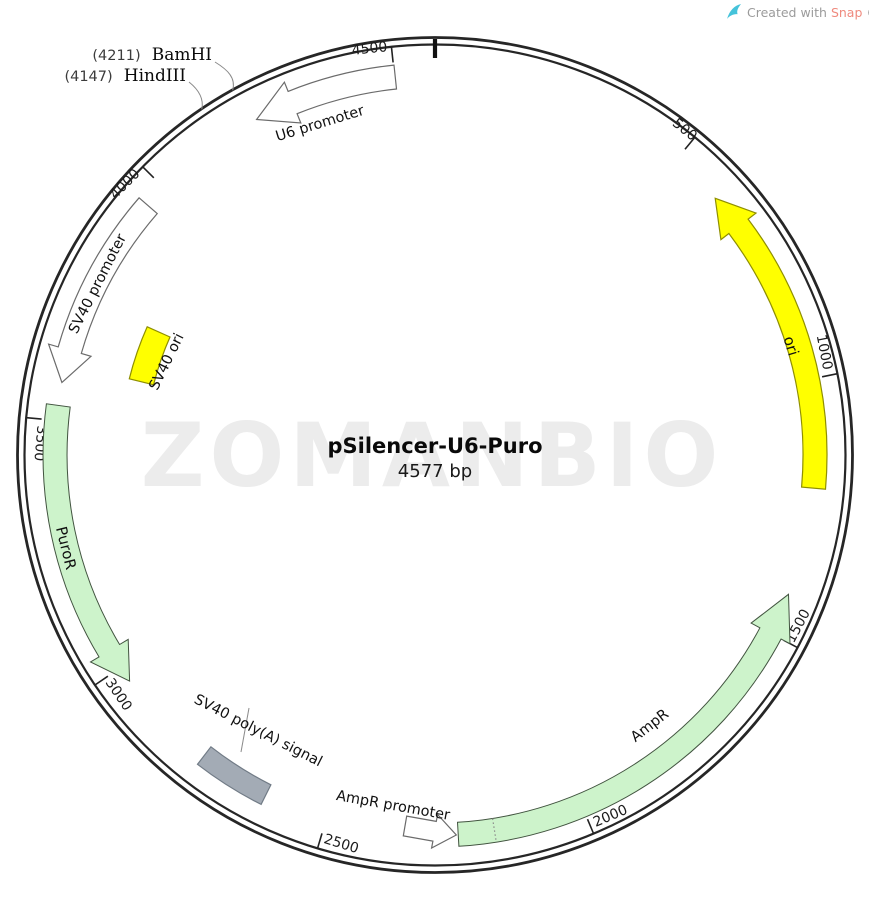  I want to click on restriction-site-bamhi: (4211) BamHI, so click(152, 55).